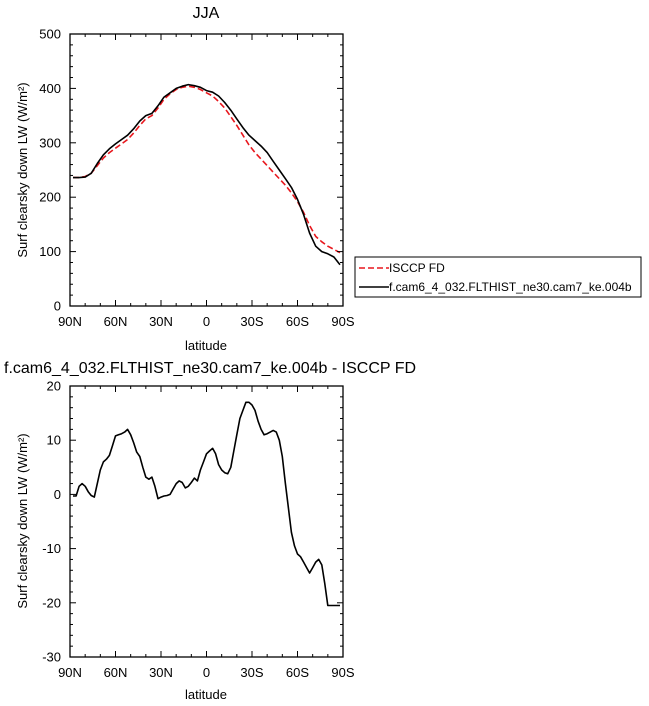  What do you see at coordinates (251, 672) in the screenshot?
I see `bottom-x-tick-label: 30S` at bounding box center [251, 672].